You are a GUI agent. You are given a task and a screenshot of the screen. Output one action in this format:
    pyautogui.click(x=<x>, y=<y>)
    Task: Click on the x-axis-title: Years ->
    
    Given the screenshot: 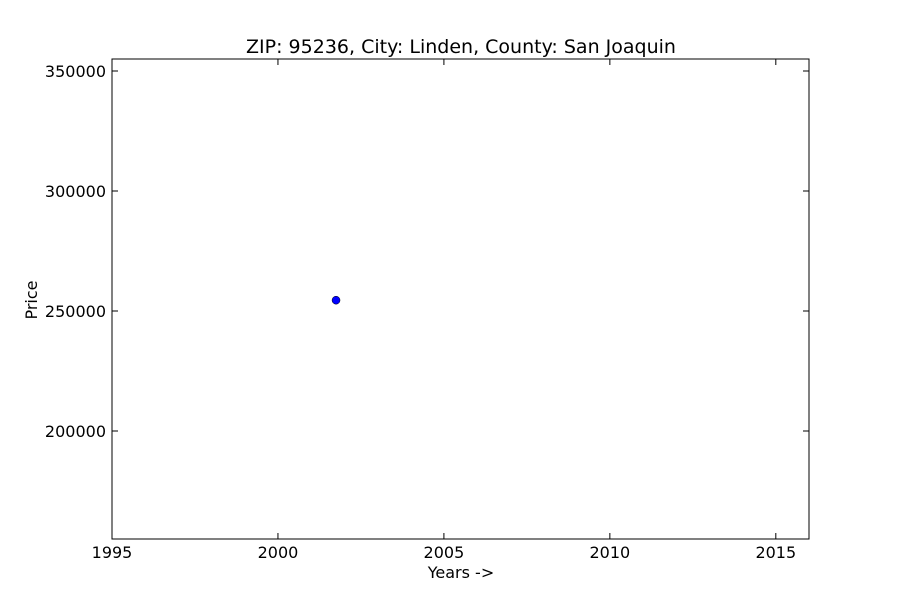 What is the action you would take?
    pyautogui.click(x=460, y=572)
    